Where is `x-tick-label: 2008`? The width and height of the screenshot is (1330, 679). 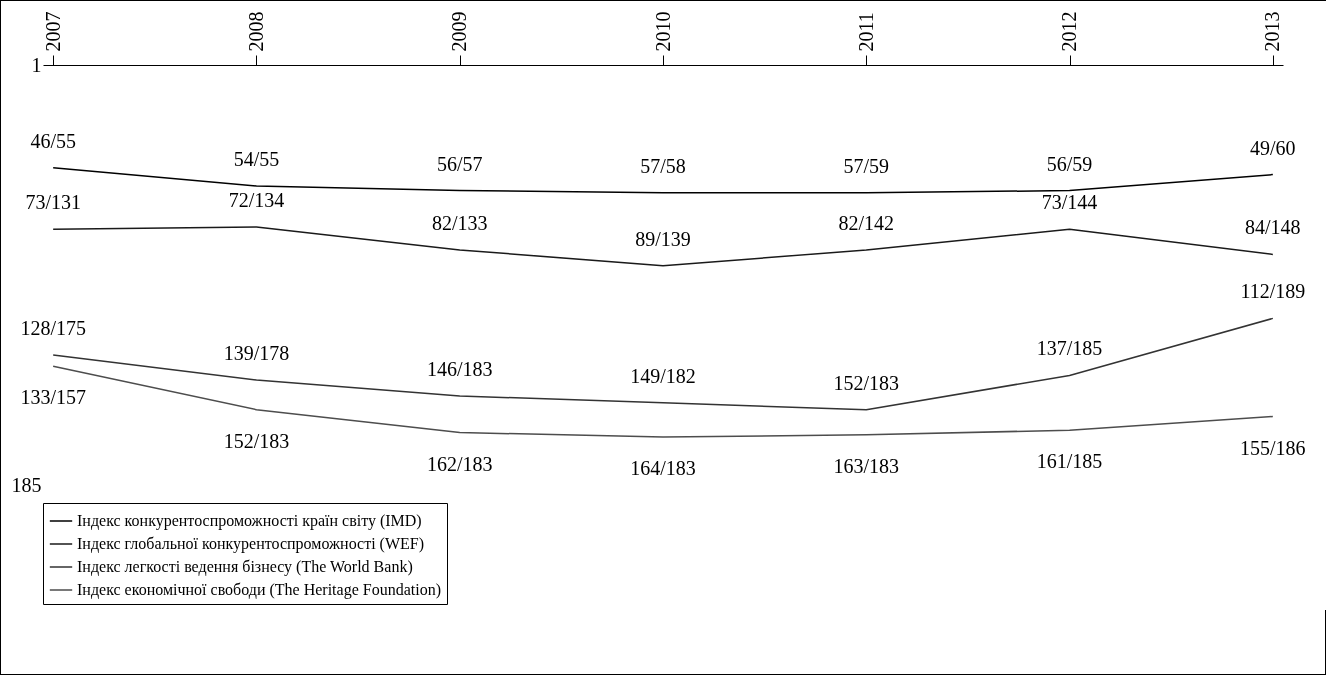
x-tick-label: 2008 is located at coordinates (255, 31).